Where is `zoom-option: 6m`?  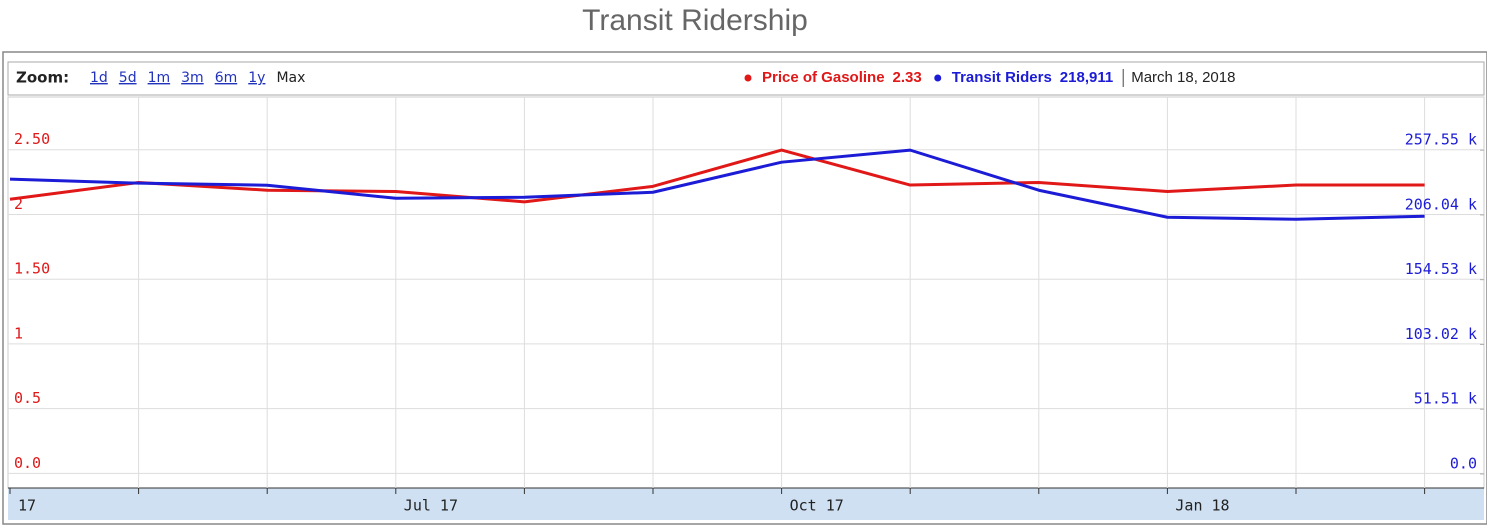
zoom-option: 6m is located at coordinates (226, 78).